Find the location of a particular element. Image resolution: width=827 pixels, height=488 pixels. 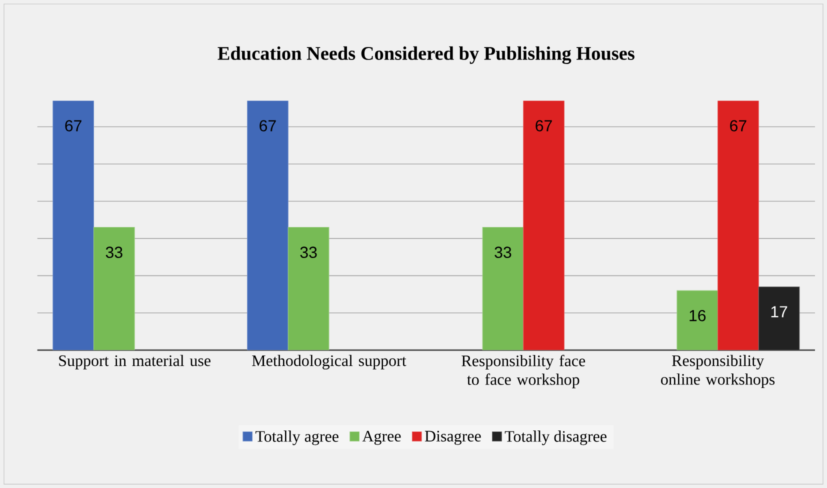

legend-label: Agree is located at coordinates (381, 437).